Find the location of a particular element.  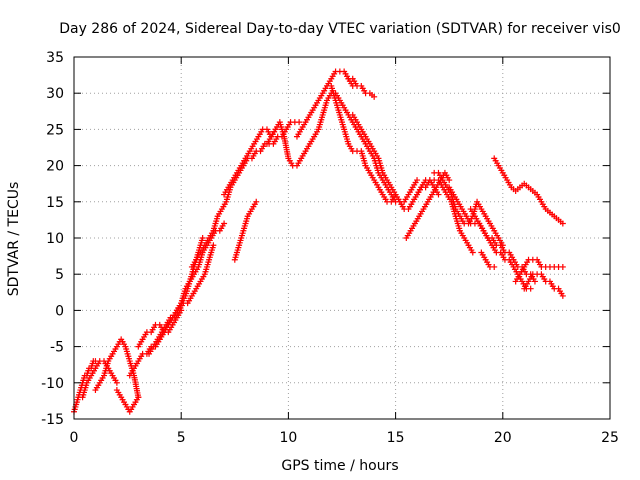

x-tick-label: 10 is located at coordinates (288, 438).